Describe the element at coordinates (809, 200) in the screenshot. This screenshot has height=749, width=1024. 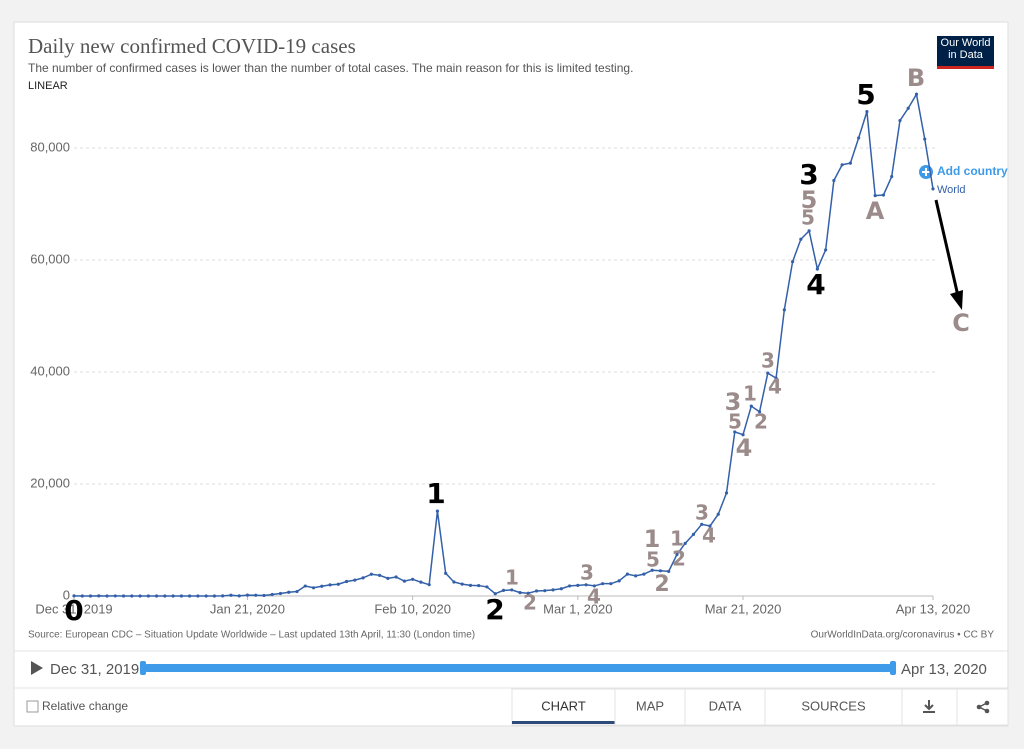
I see `annotation: 5` at that location.